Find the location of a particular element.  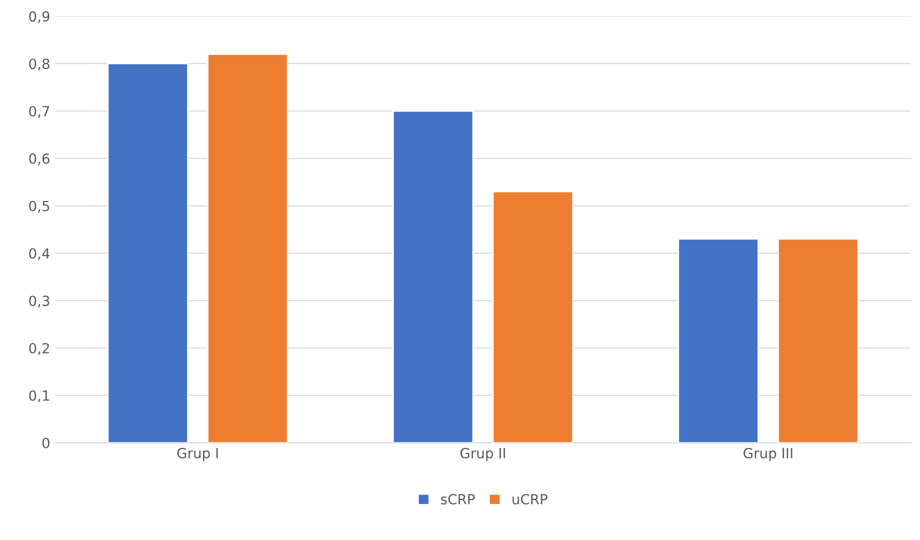

x-tick-label: Grup II is located at coordinates (482, 455).